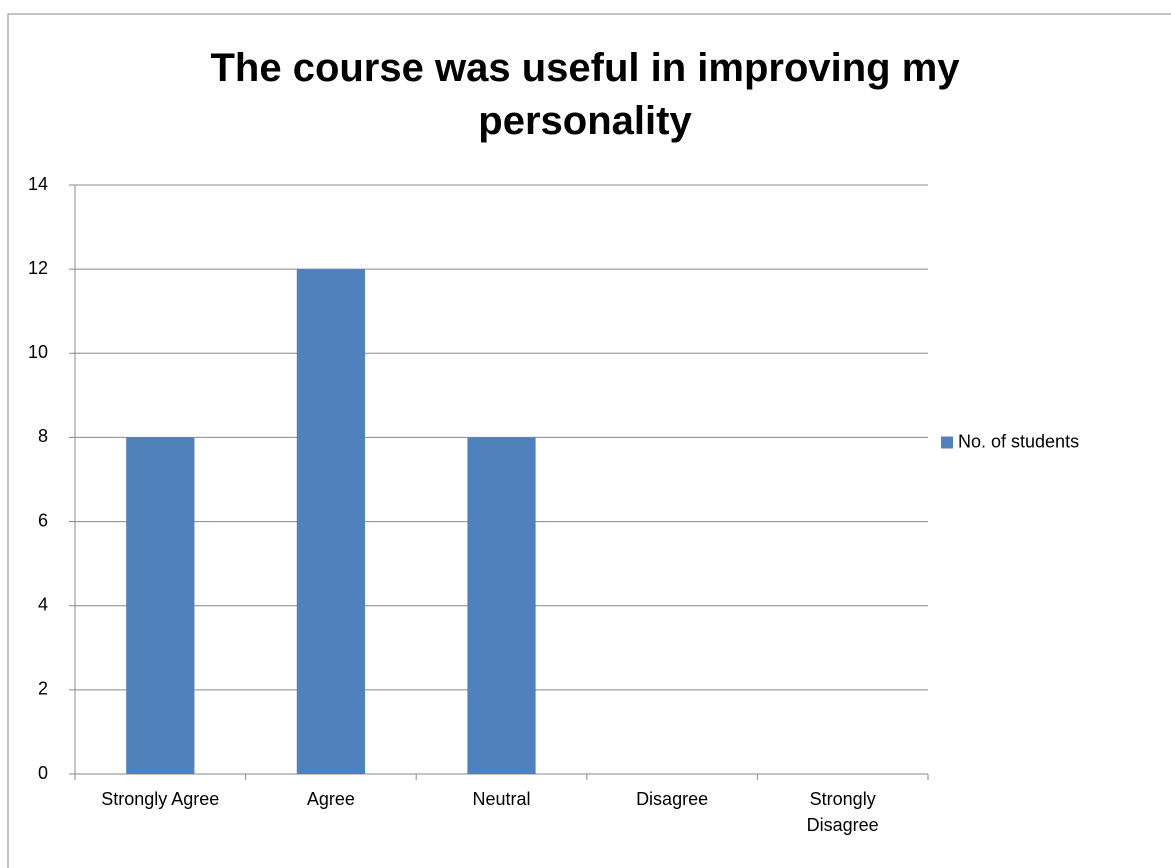 The image size is (1171, 868). Describe the element at coordinates (43, 520) in the screenshot. I see `y-tick-label: 6` at that location.